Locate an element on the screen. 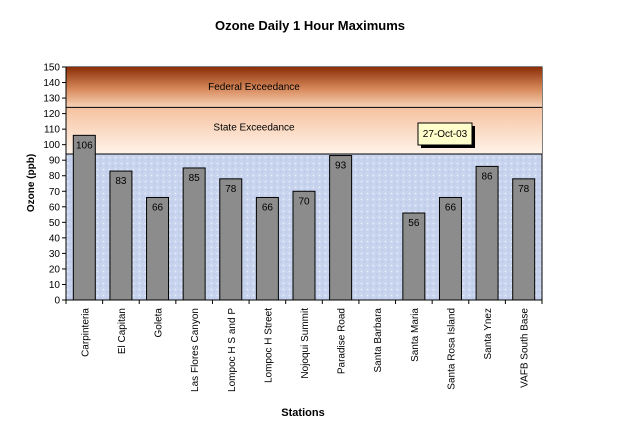  y-tick-label-30: 30 is located at coordinates (55, 254).